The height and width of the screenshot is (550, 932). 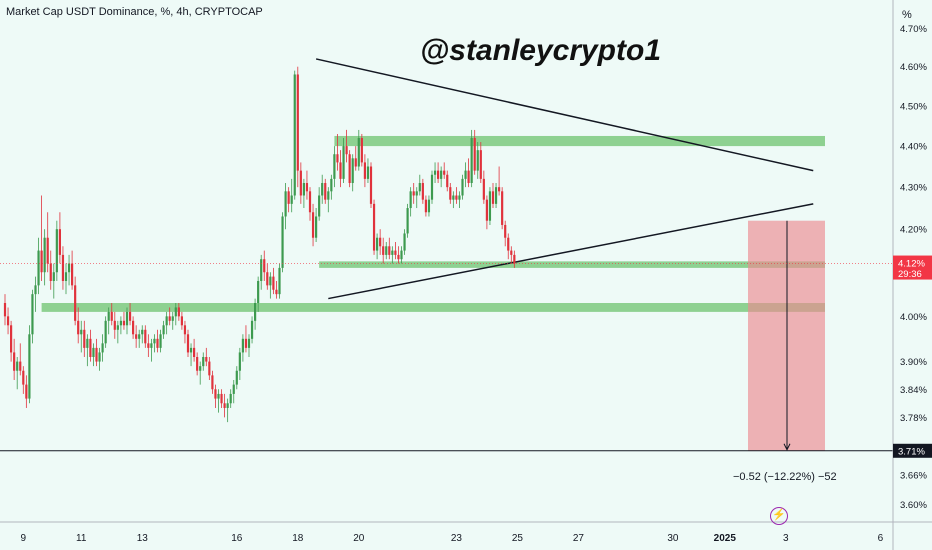 What do you see at coordinates (907, 15) in the screenshot?
I see `axis-unit-label: %` at bounding box center [907, 15].